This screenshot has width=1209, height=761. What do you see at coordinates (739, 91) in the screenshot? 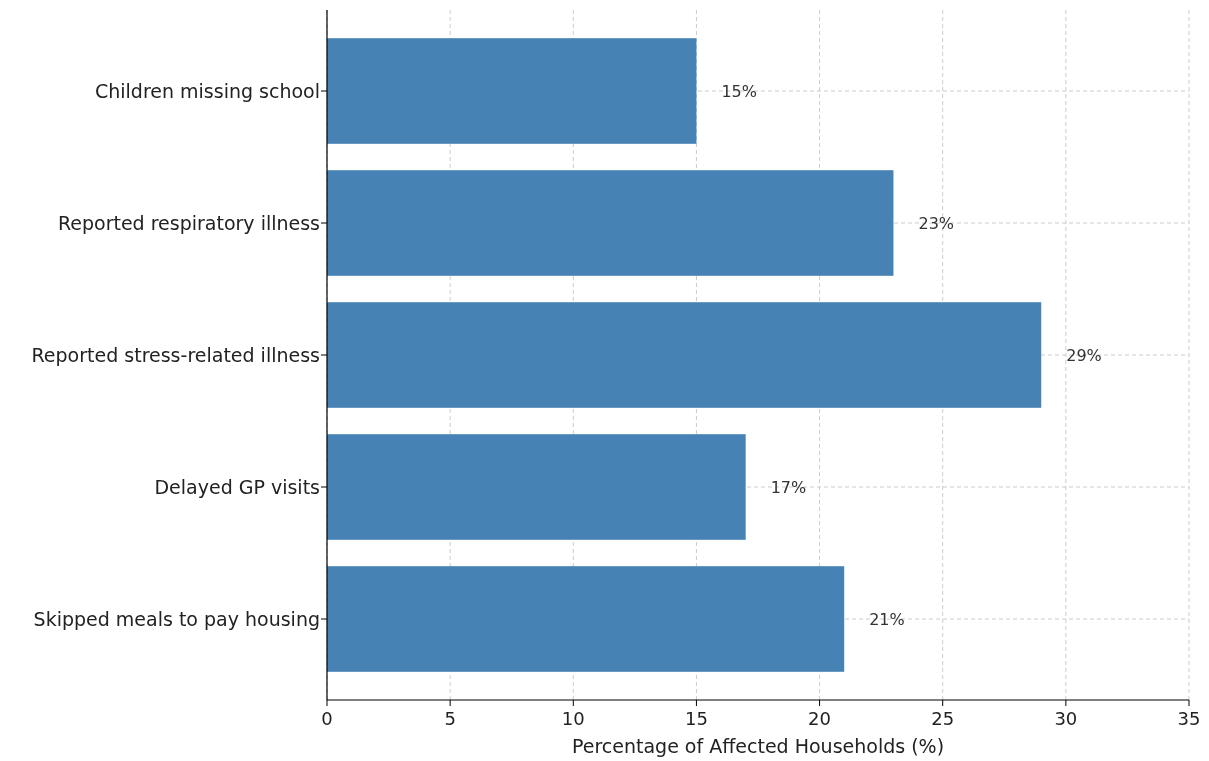
I see `data-label: 15%` at bounding box center [739, 91].